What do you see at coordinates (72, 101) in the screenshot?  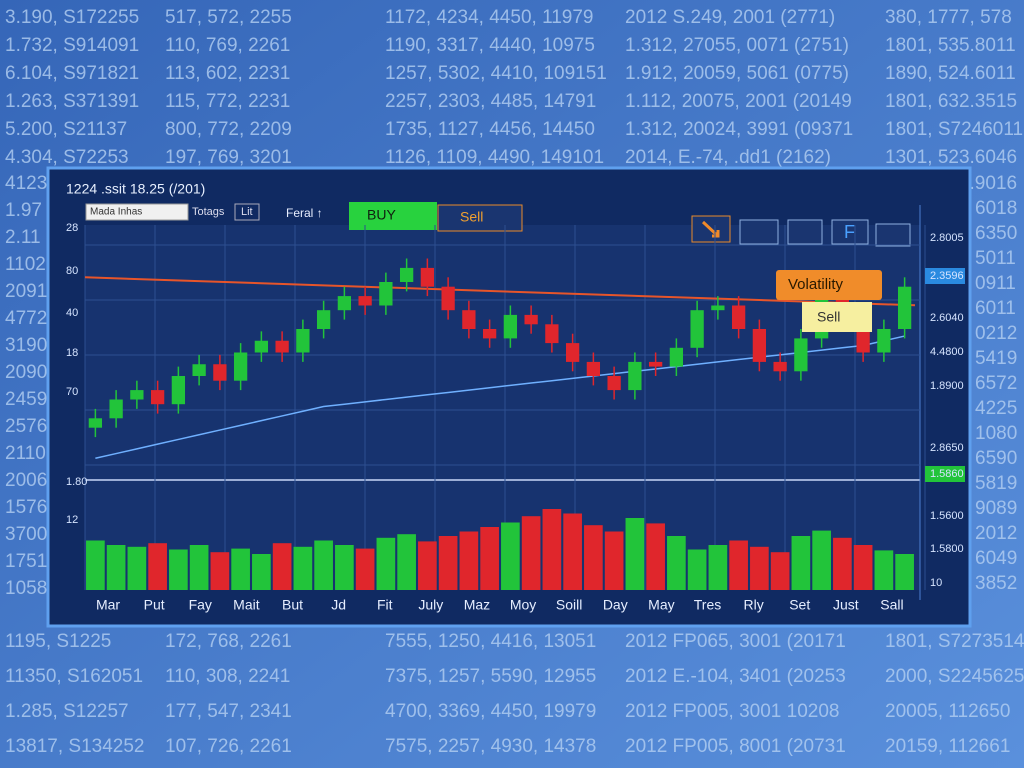 I see `bg-number: 1.263, S371391` at bounding box center [72, 101].